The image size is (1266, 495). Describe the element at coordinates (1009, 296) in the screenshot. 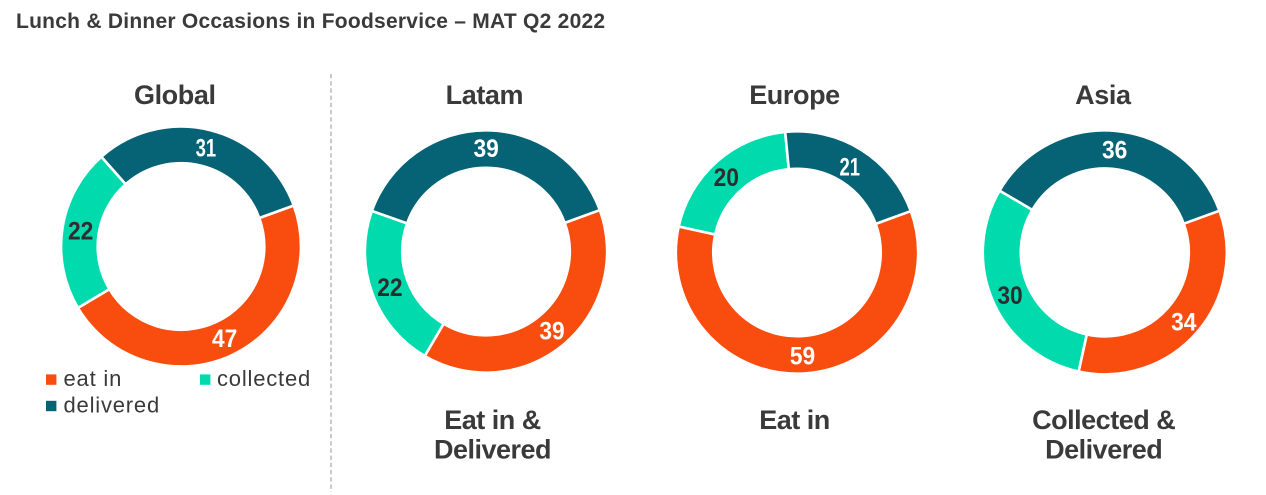

I see `svg-text: 30` at that location.